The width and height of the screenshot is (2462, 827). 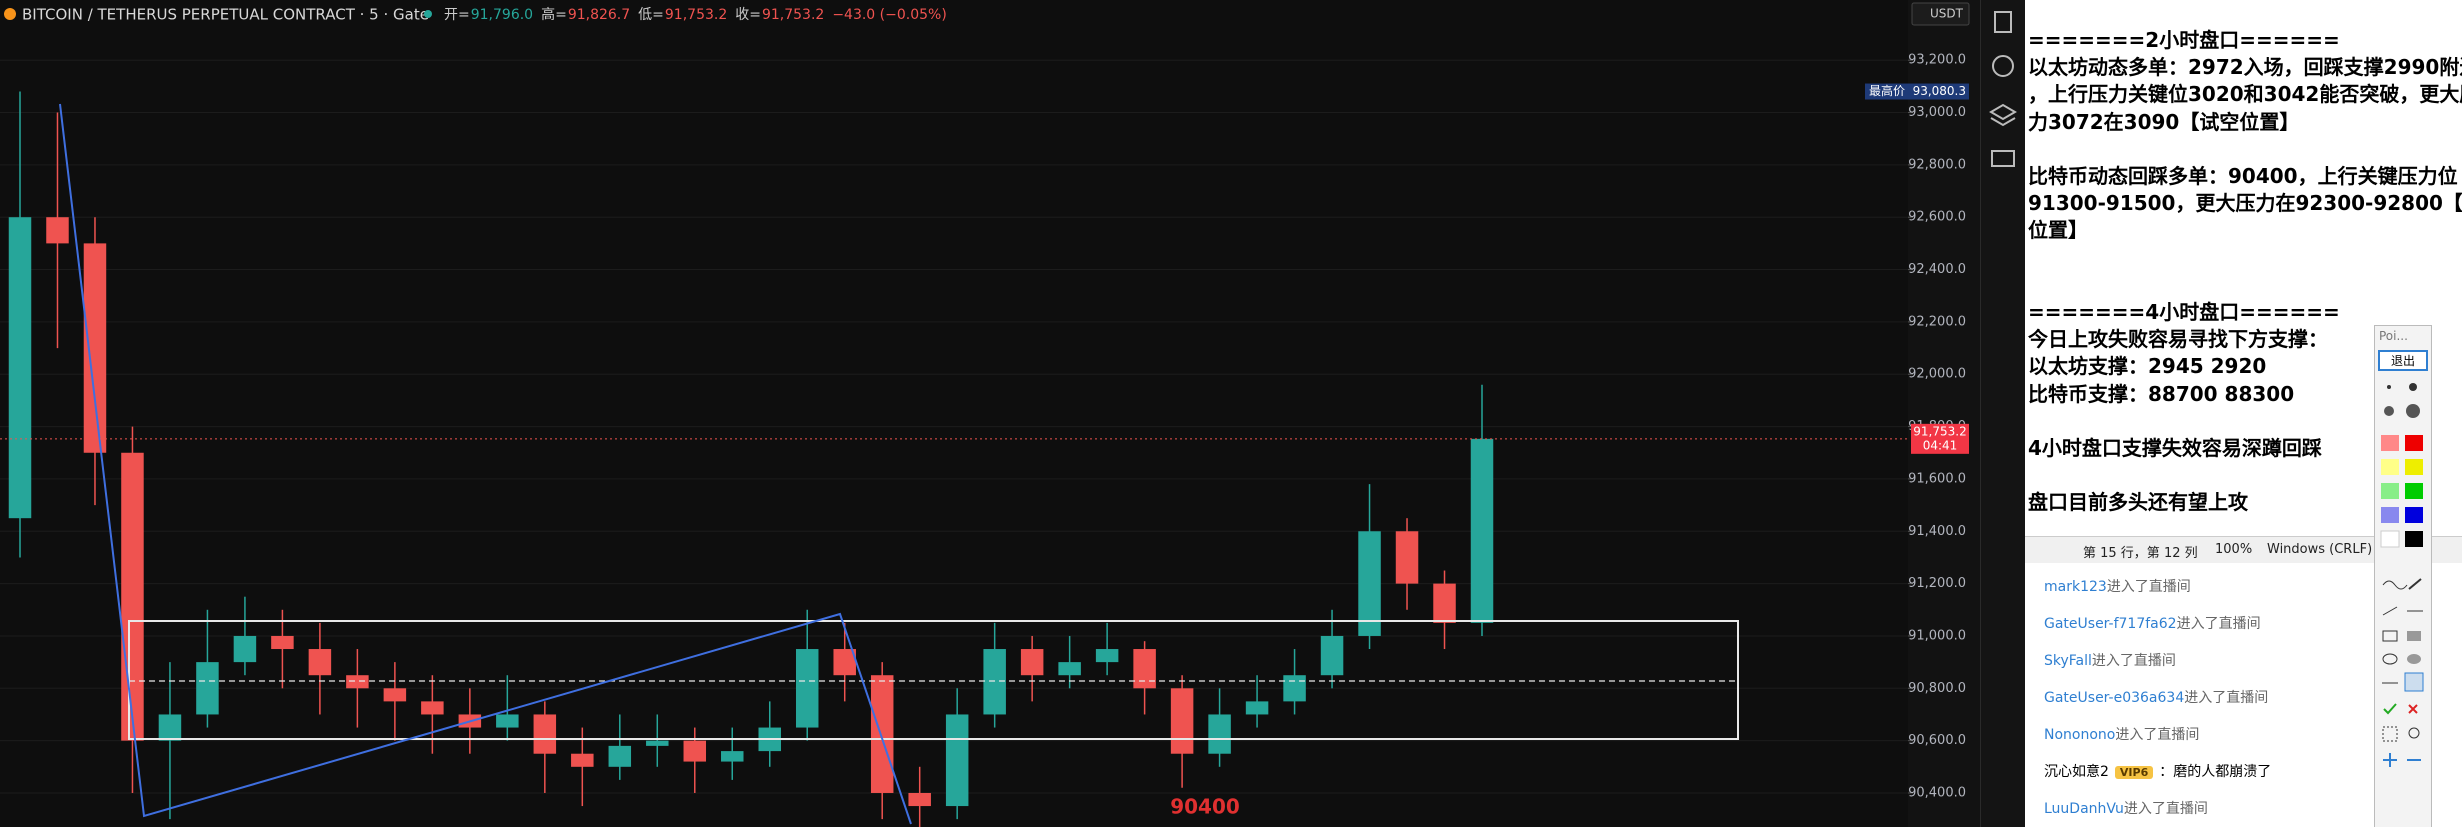 What do you see at coordinates (748, 15) in the screenshot?
I see `stat-label: 收=` at bounding box center [748, 15].